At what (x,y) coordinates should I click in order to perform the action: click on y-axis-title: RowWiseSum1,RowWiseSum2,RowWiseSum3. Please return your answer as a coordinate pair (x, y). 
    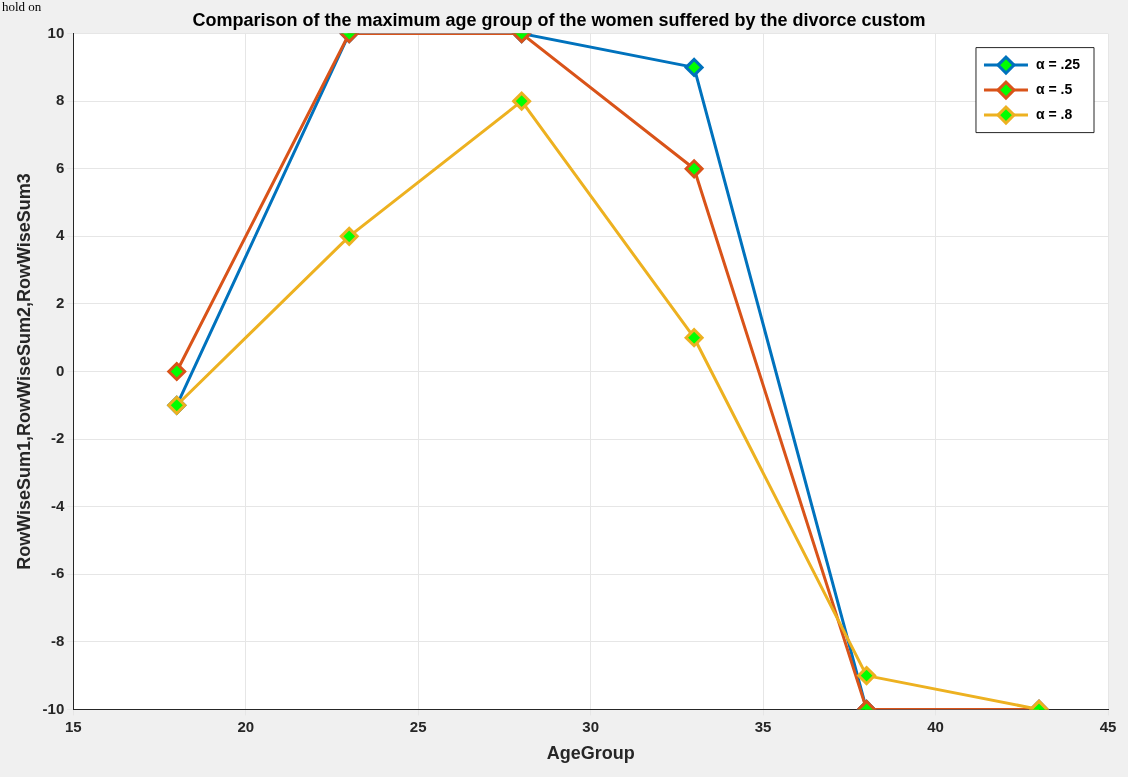
    Looking at the image, I should click on (23, 371).